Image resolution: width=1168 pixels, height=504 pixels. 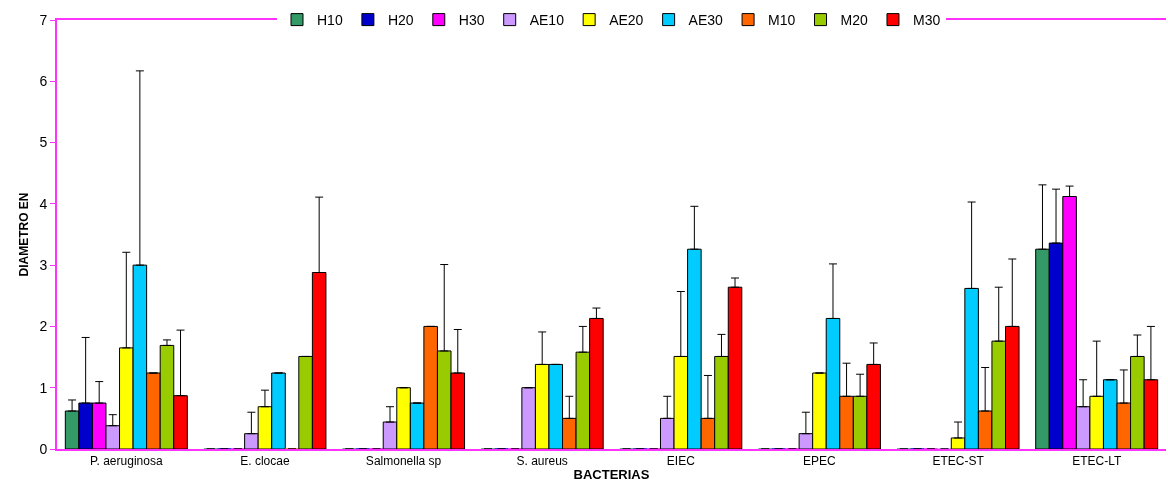 What do you see at coordinates (43, 19) in the screenshot?
I see `y-tick-label: 7` at bounding box center [43, 19].